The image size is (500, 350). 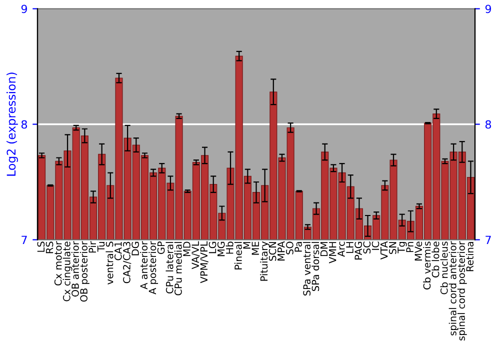 What do you see at coordinates (24, 124) in the screenshot?
I see `y-tick-label: 8` at bounding box center [24, 124].